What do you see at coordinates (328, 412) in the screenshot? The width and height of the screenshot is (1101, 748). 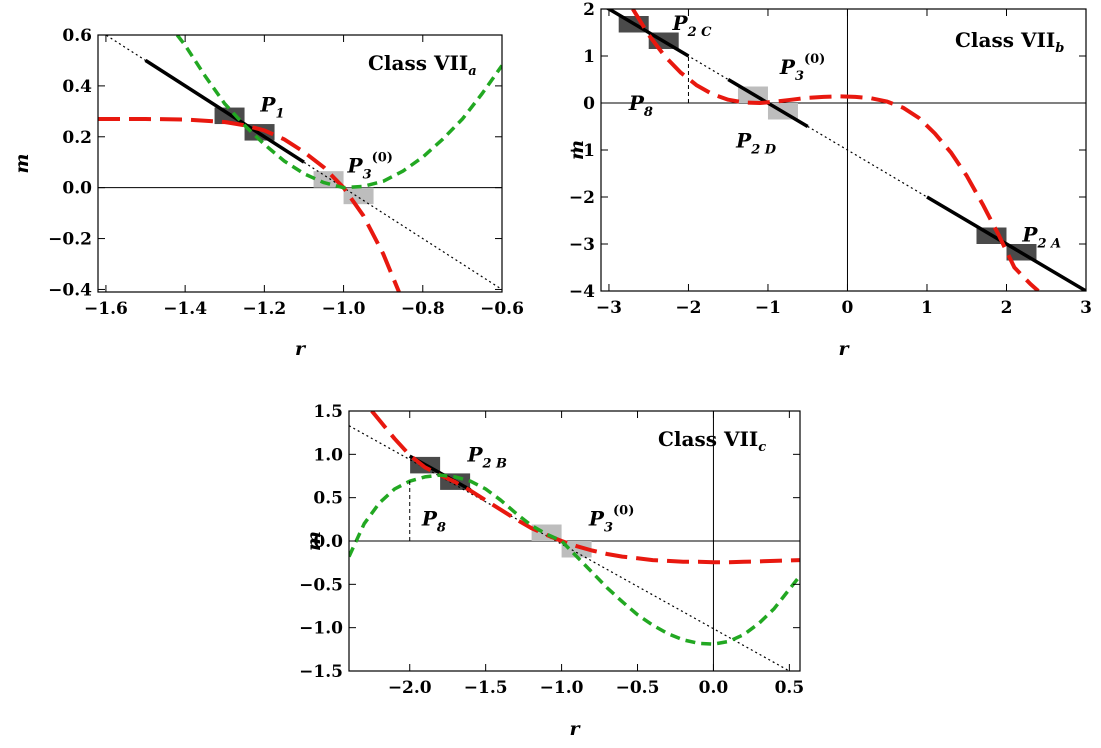 I see `y-tick-label: 1.5` at bounding box center [328, 412].